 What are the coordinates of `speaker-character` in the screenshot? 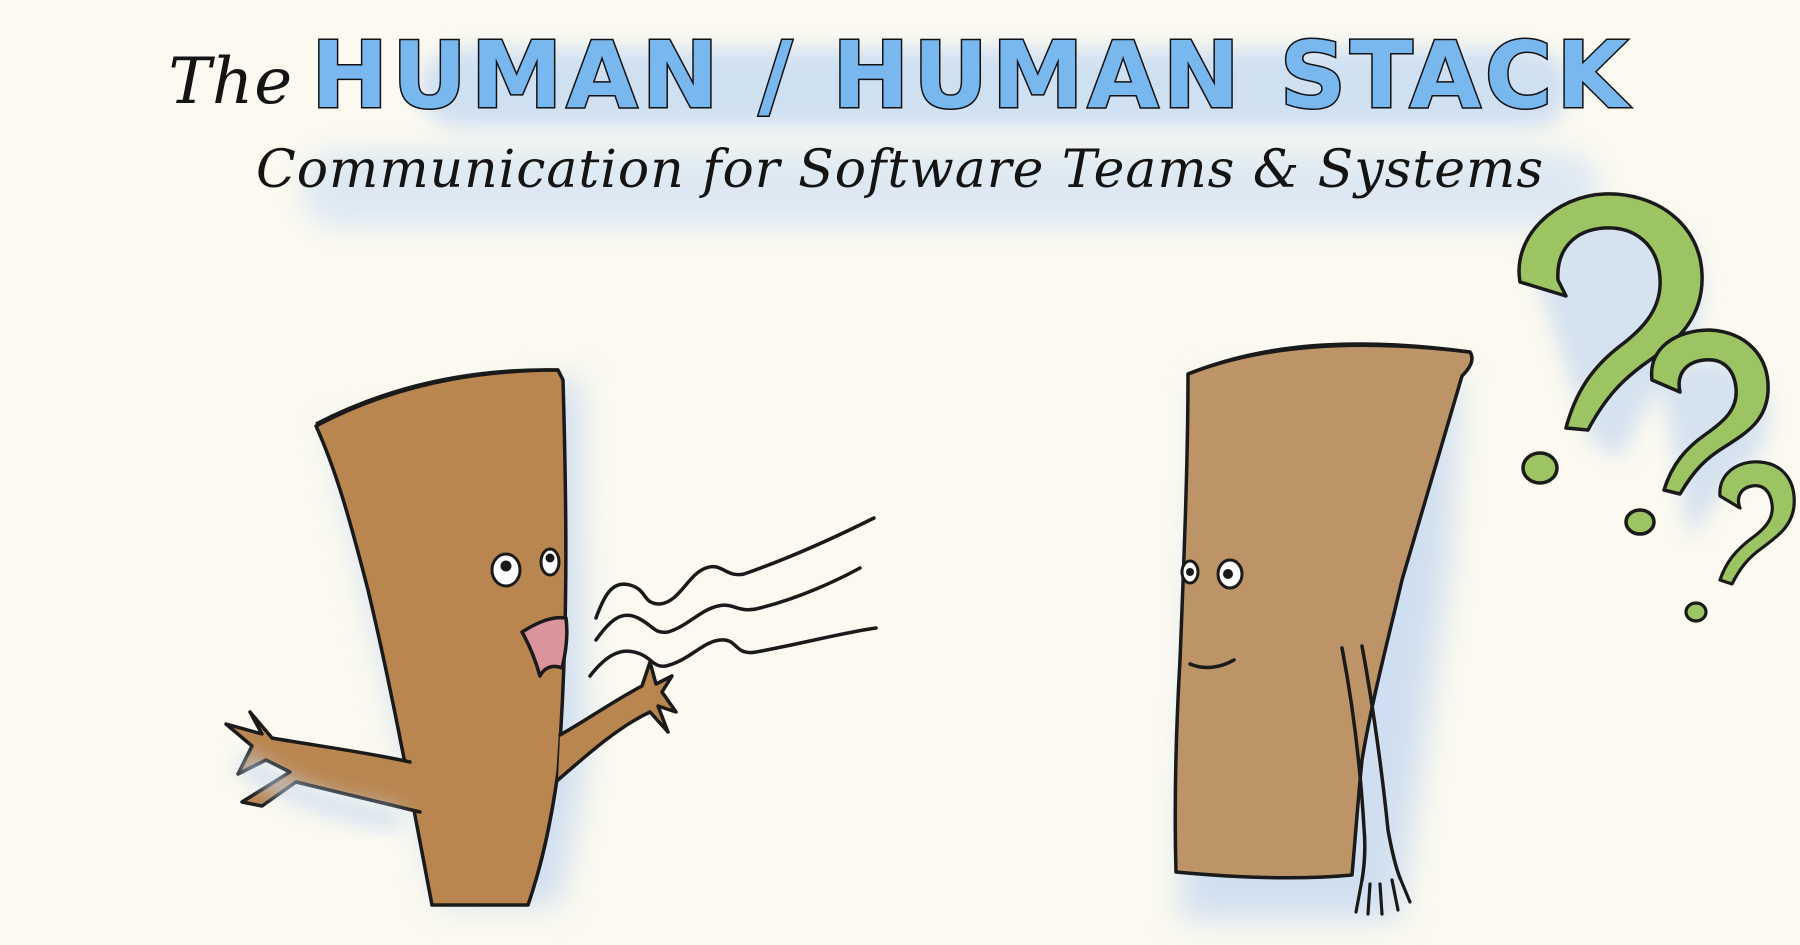 It's located at (451, 637).